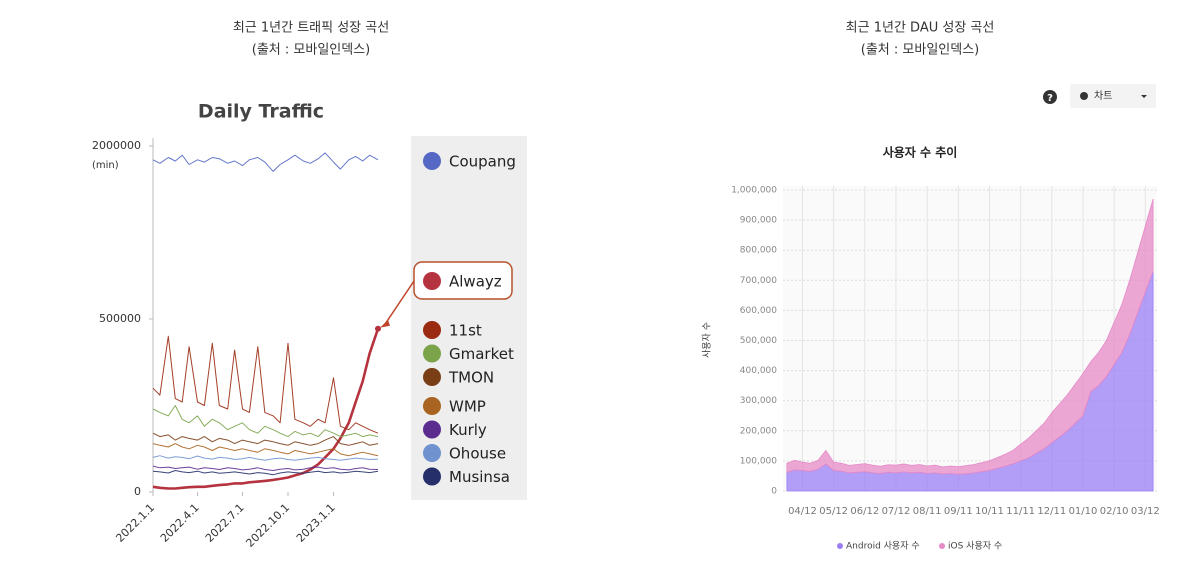 The width and height of the screenshot is (1190, 570). I want to click on legend-label: Gmarket, so click(481, 354).